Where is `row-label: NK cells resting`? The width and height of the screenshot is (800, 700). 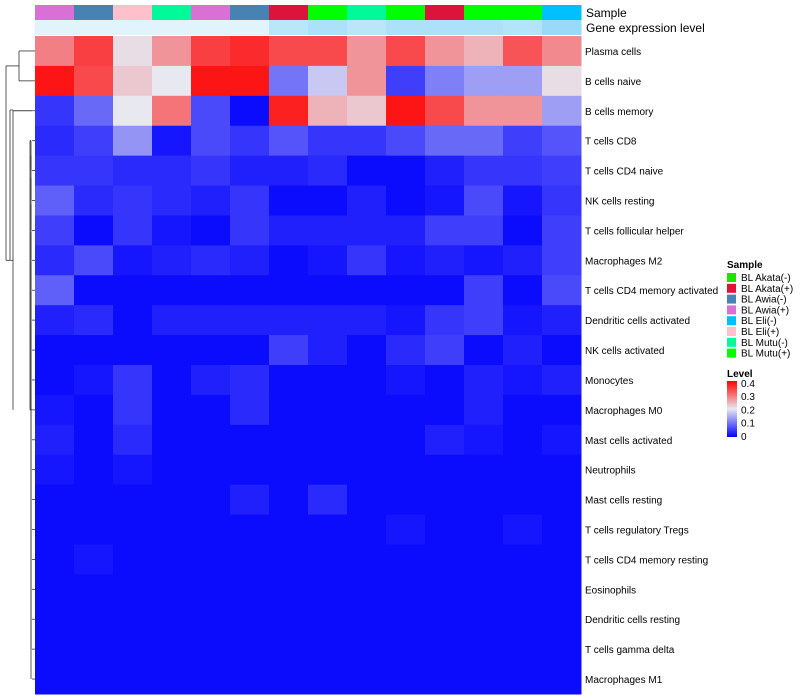
row-label: NK cells resting is located at coordinates (619, 202).